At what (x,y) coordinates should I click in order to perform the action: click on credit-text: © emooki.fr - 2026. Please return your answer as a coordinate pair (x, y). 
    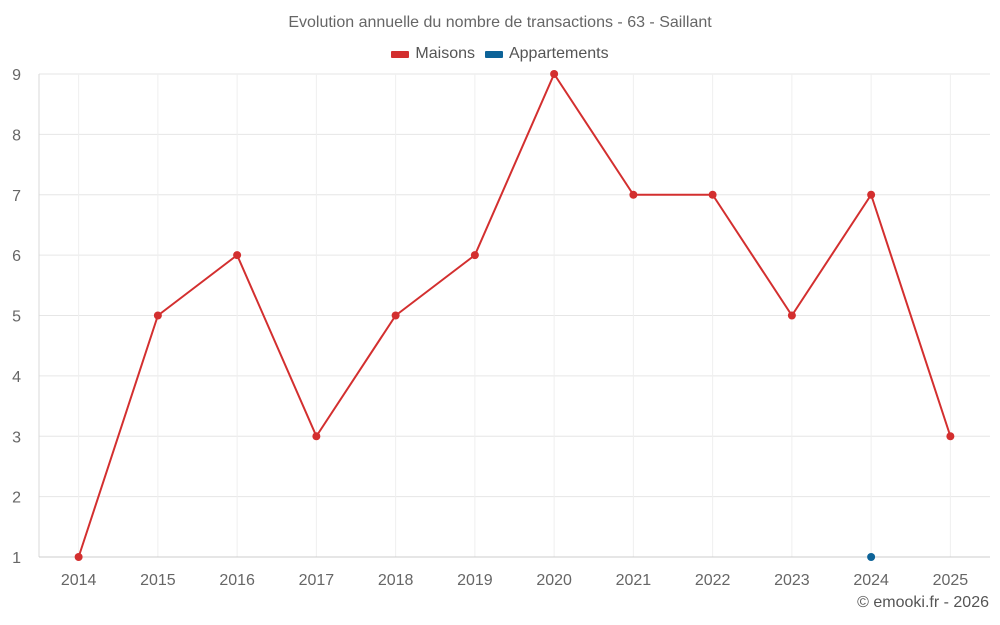
    Looking at the image, I should click on (923, 602).